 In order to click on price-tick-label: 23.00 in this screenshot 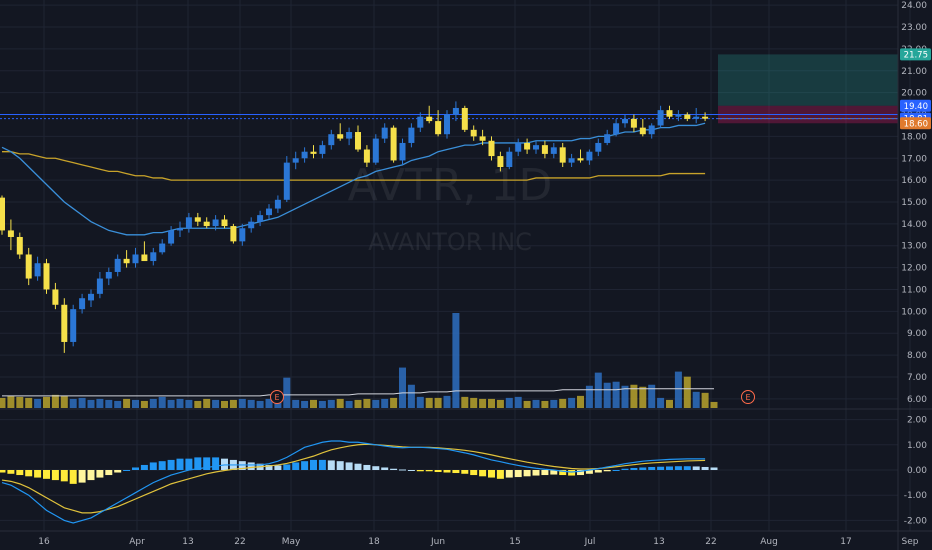, I will do `click(914, 28)`.